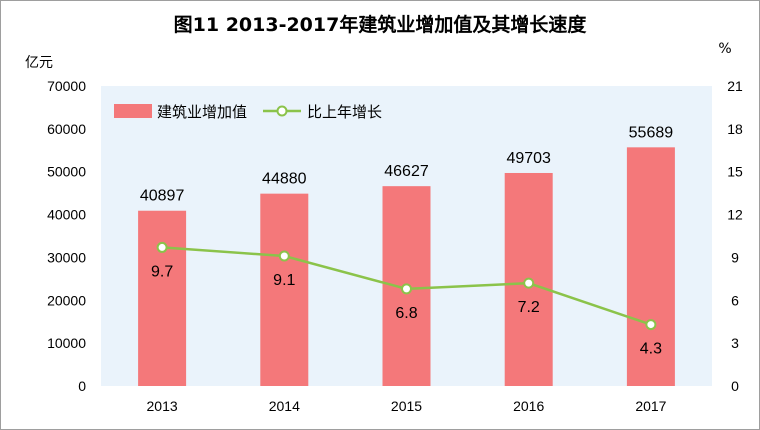 The width and height of the screenshot is (760, 430). What do you see at coordinates (650, 406) in the screenshot?
I see `x-tick-label: 2017` at bounding box center [650, 406].